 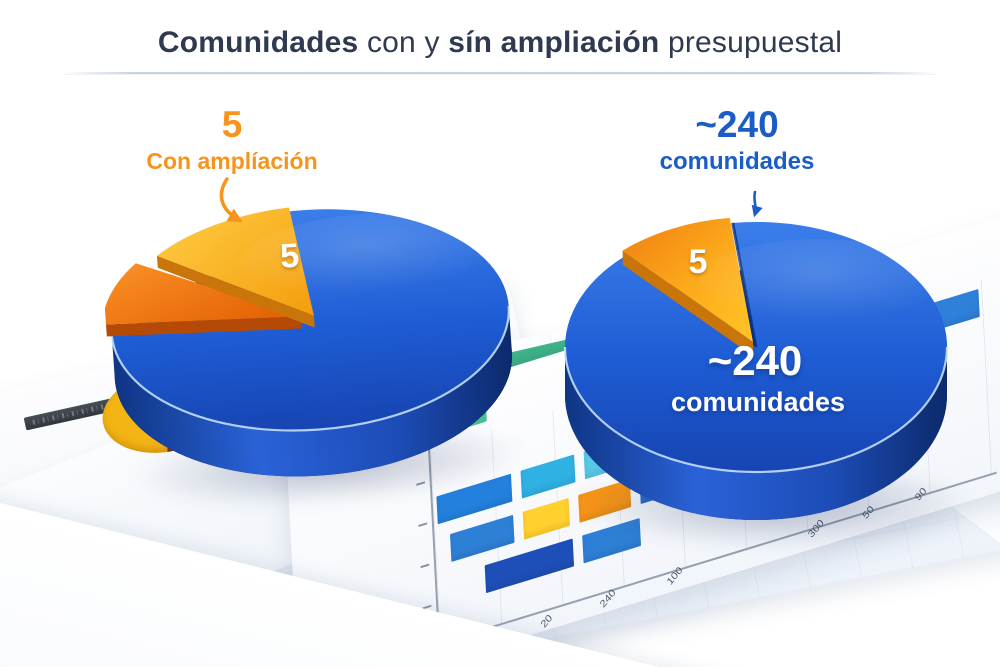 I want to click on bg-axis-tick-label: 20, so click(x=546, y=621).